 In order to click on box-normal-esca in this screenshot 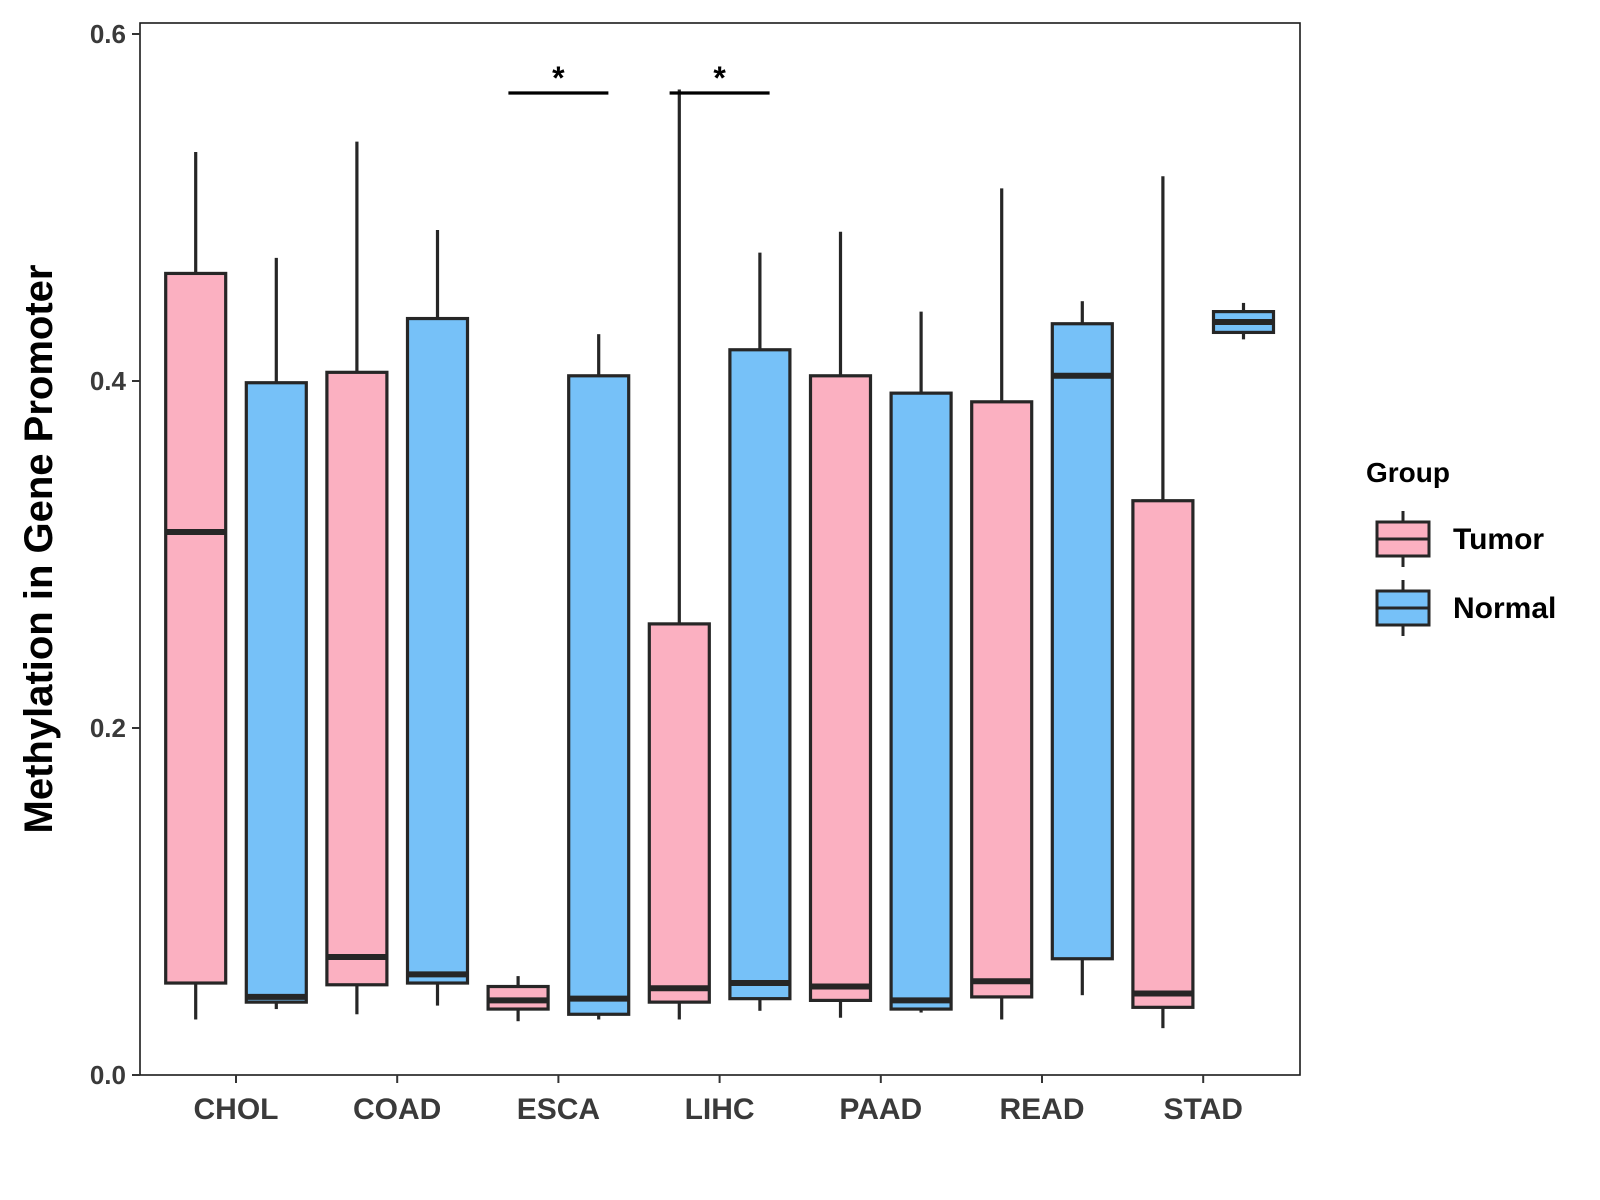, I will do `click(599, 677)`.